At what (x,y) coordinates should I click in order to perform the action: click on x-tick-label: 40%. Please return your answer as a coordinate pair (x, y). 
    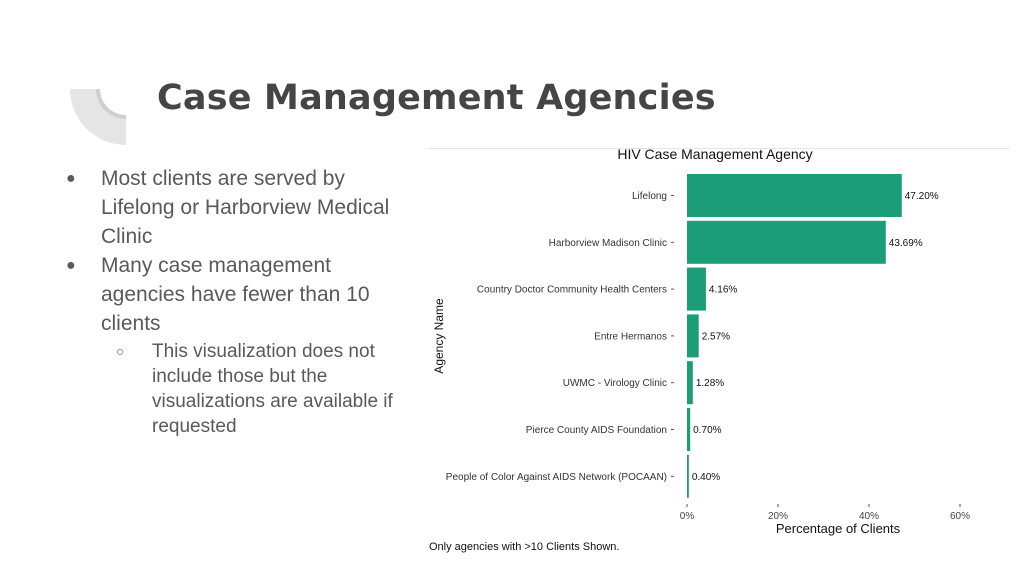
    Looking at the image, I should click on (869, 516).